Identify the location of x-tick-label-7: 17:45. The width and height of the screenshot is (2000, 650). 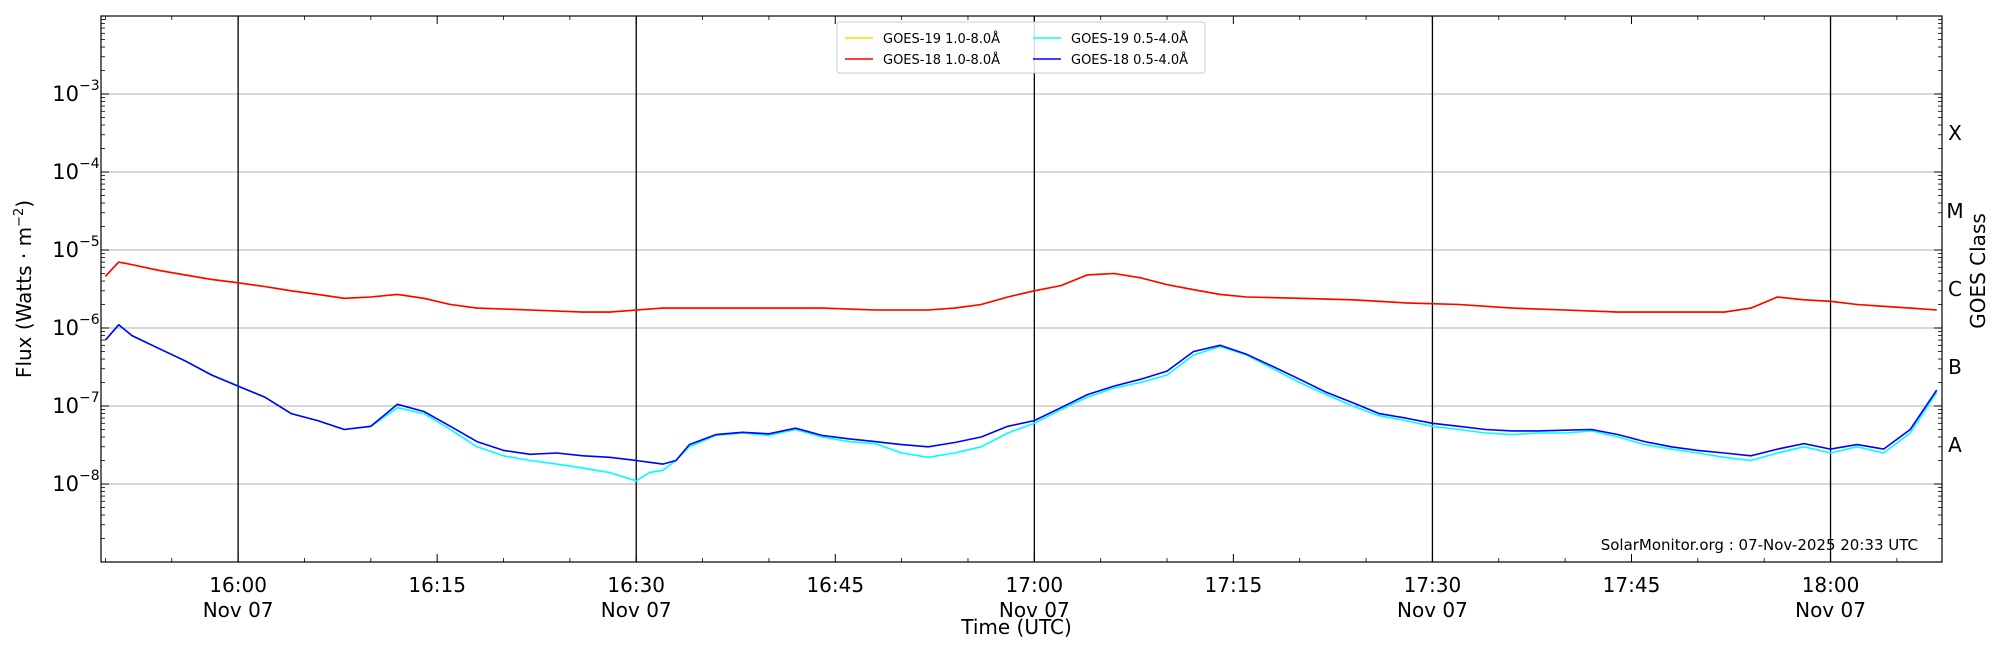
(1632, 585).